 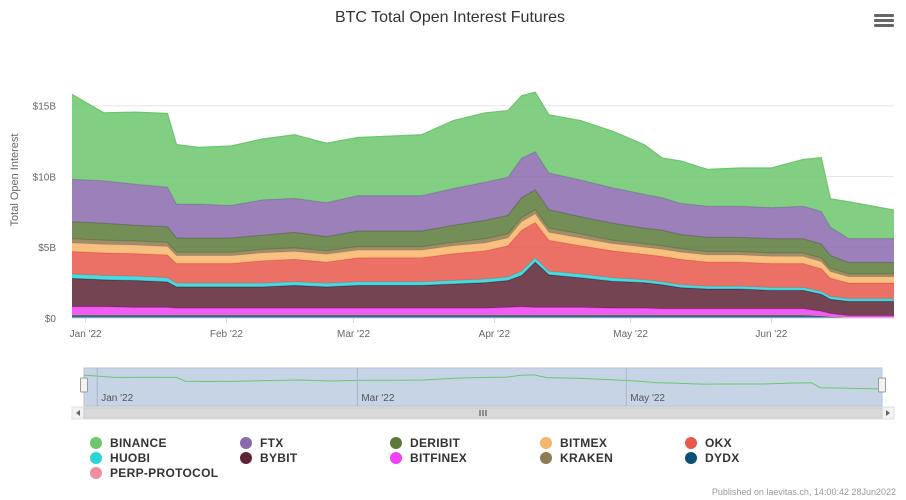 What do you see at coordinates (51, 319) in the screenshot?
I see `y-tick-label: $0` at bounding box center [51, 319].